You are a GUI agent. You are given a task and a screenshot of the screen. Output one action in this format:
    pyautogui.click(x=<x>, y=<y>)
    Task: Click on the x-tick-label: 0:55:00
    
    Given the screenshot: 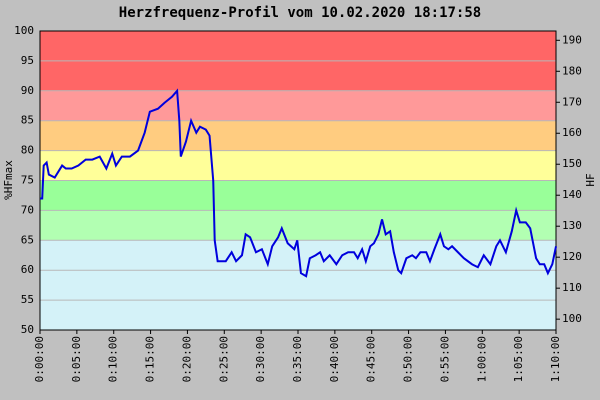 What is the action you would take?
    pyautogui.click(x=444, y=359)
    